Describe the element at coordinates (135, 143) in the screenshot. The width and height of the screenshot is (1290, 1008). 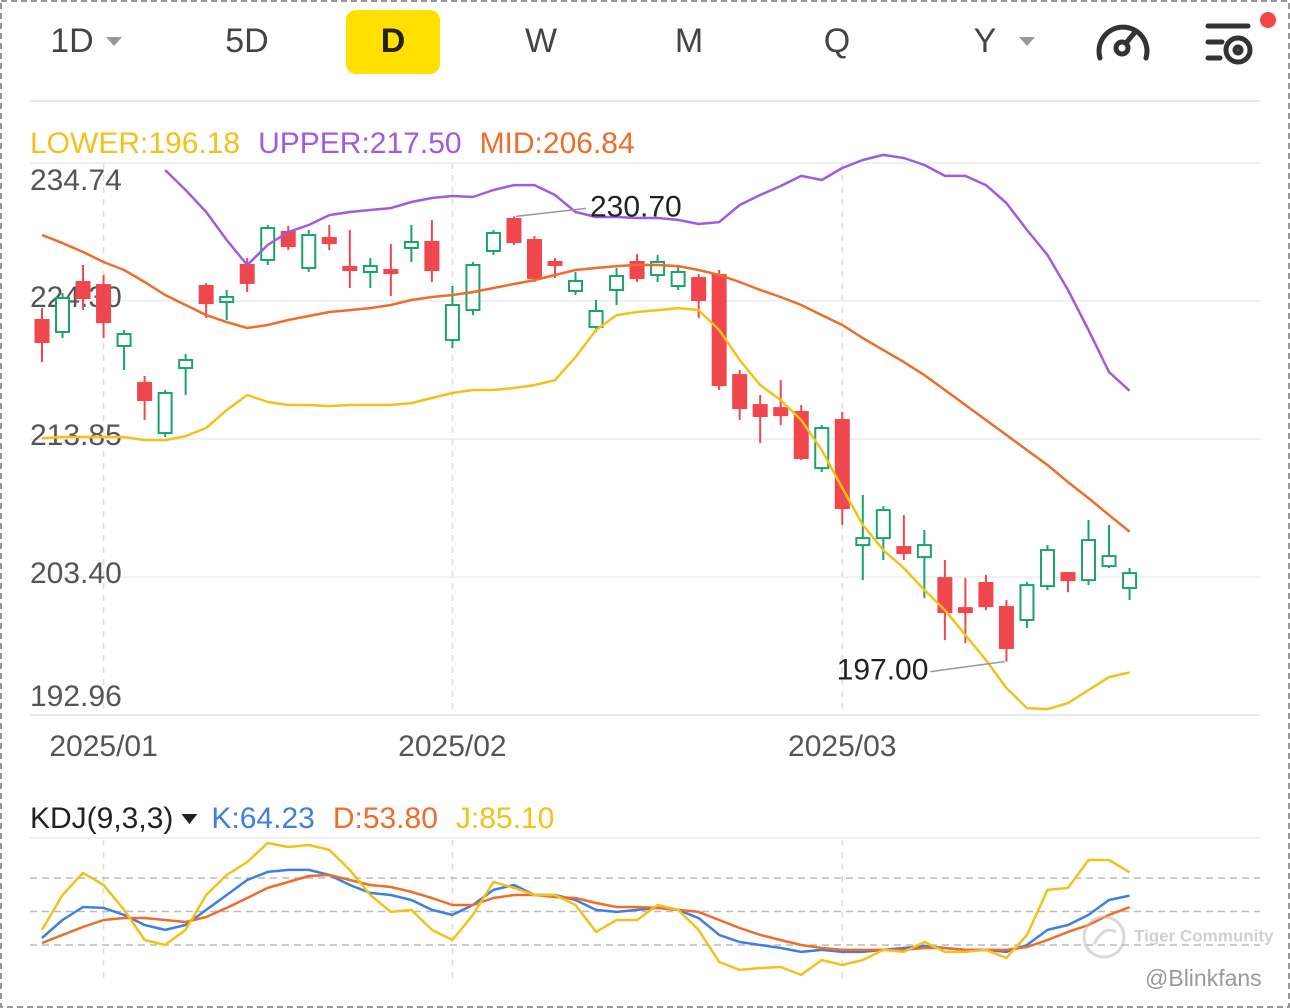
I see `legend-entry: LOWER:196.18` at that location.